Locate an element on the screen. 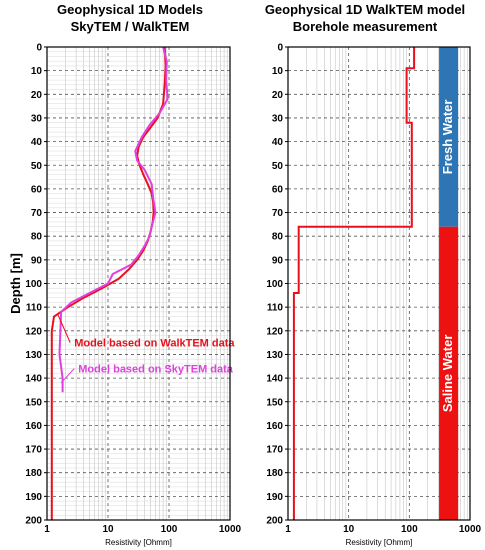 The width and height of the screenshot is (485, 550). chart-title-line: Geophysical 1D Models is located at coordinates (130, 9).